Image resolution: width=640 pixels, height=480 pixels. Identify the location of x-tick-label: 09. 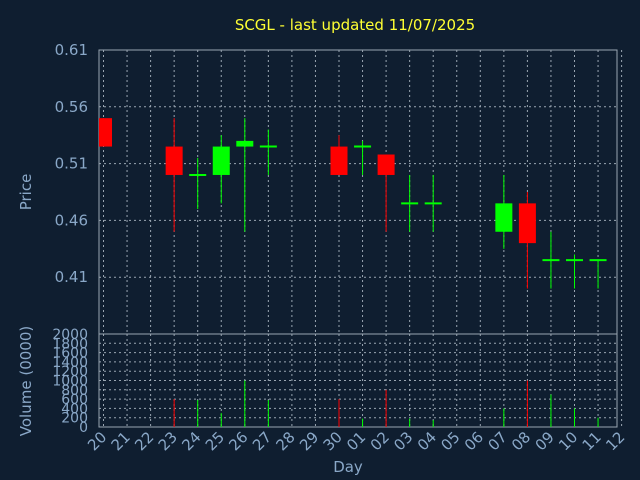
(545, 441).